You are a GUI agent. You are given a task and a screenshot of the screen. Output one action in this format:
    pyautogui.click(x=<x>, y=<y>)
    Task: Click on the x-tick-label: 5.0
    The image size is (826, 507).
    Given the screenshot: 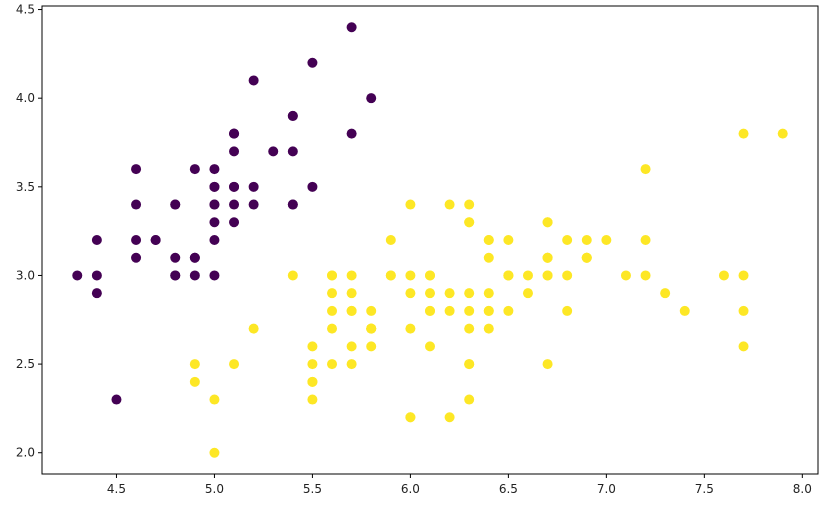 What is the action you would take?
    pyautogui.click(x=214, y=489)
    